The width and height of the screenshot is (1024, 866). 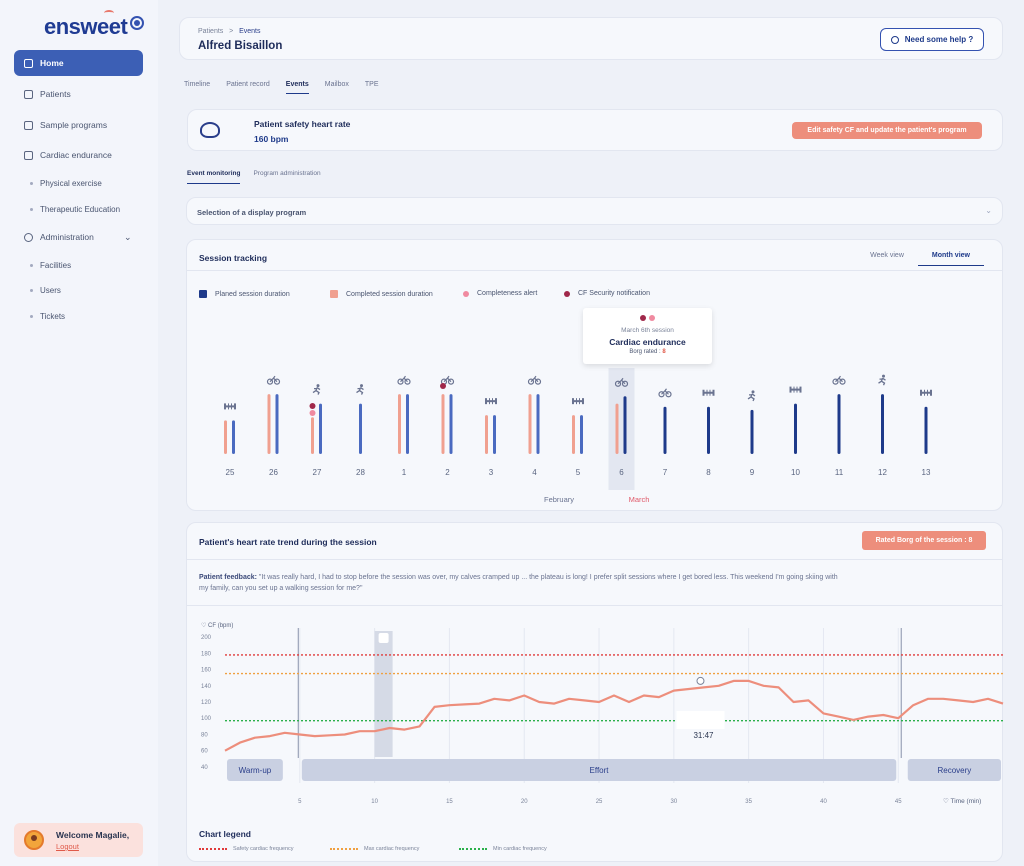 I want to click on logo-accent-icon, so click(x=109, y=13).